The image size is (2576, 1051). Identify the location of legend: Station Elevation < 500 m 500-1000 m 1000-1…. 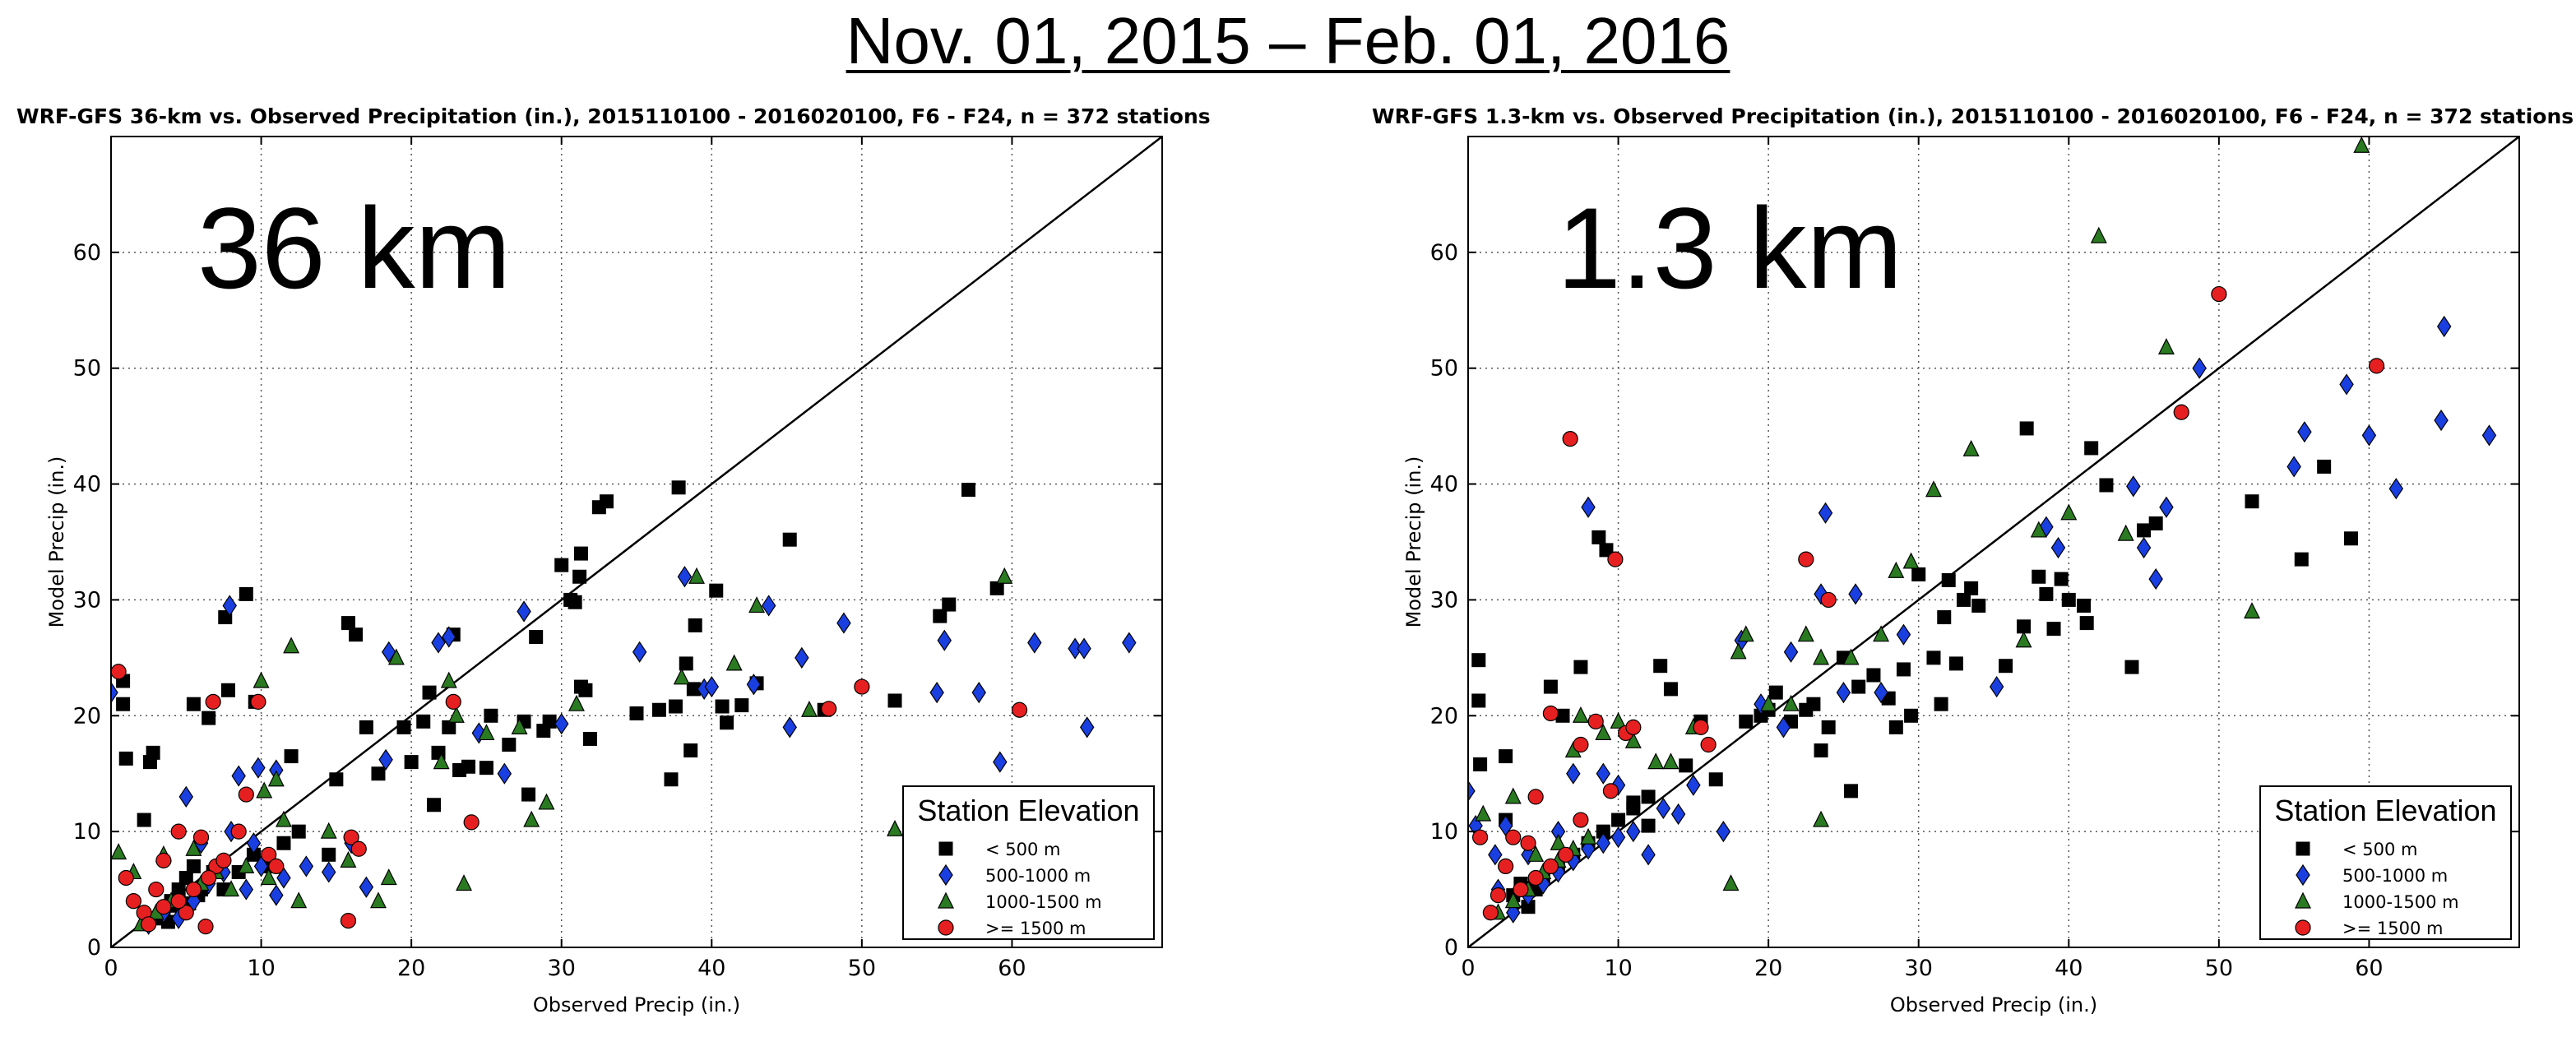
(2386, 862).